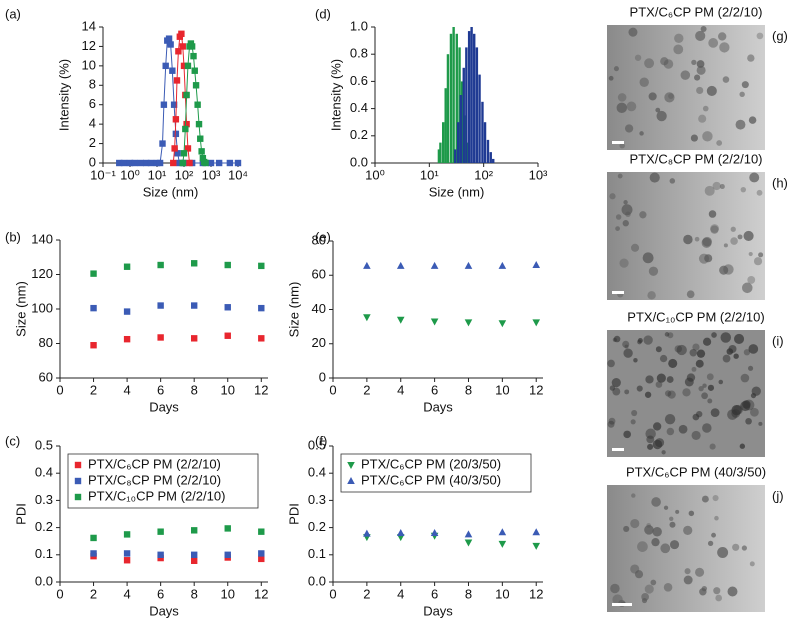 This screenshot has width=800, height=625. I want to click on x-axis-label: Days, so click(438, 406).